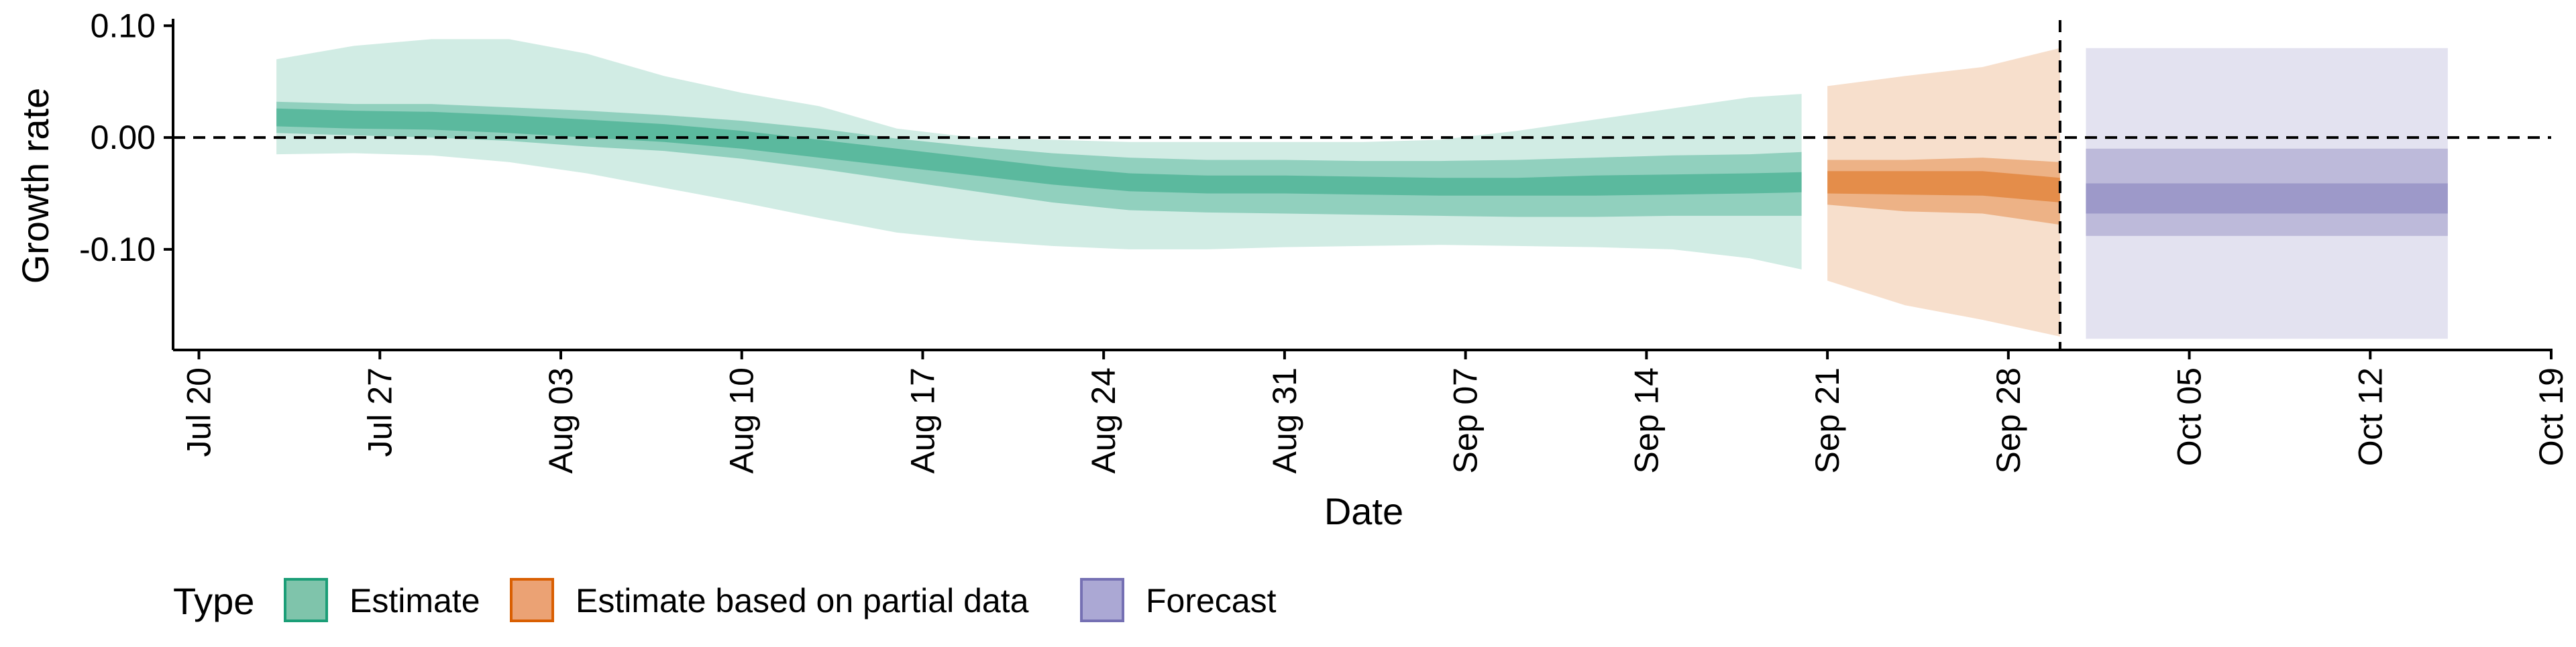  I want to click on x-tick-label: Sep 14, so click(1646, 420).